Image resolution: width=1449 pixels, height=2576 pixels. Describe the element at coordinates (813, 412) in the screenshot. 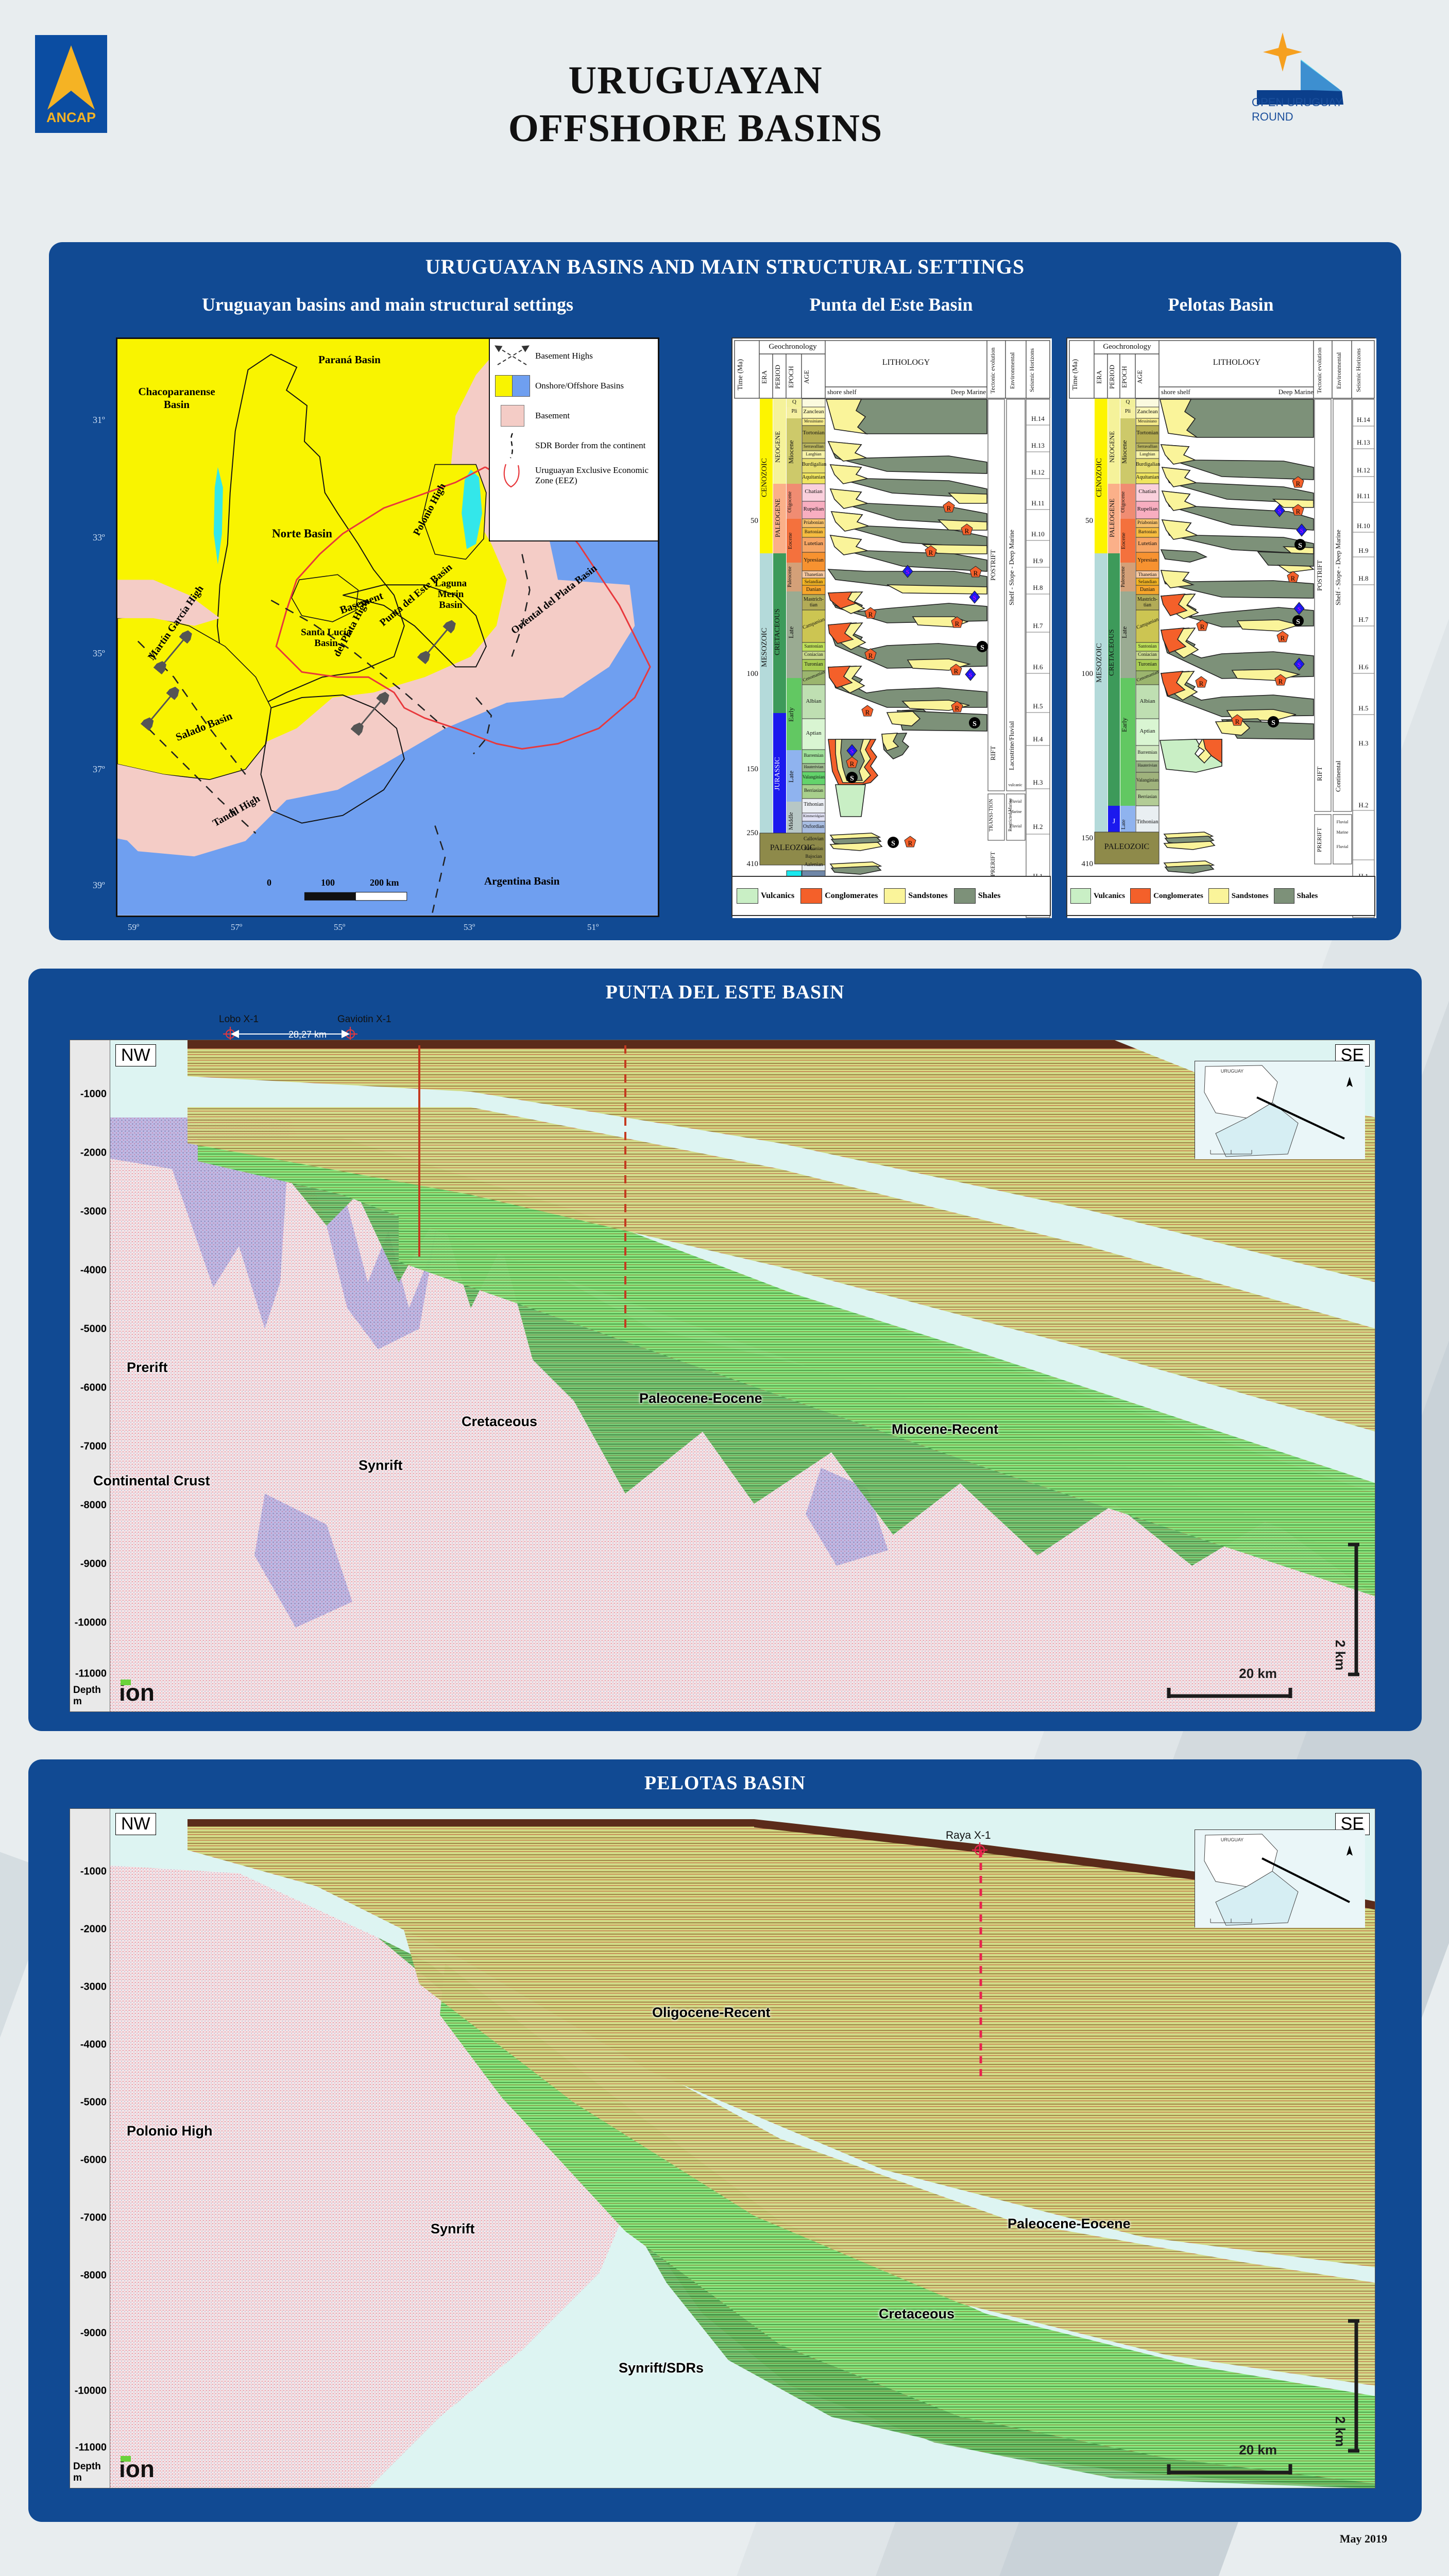

I see `strat-age-pde: Zanclean` at that location.